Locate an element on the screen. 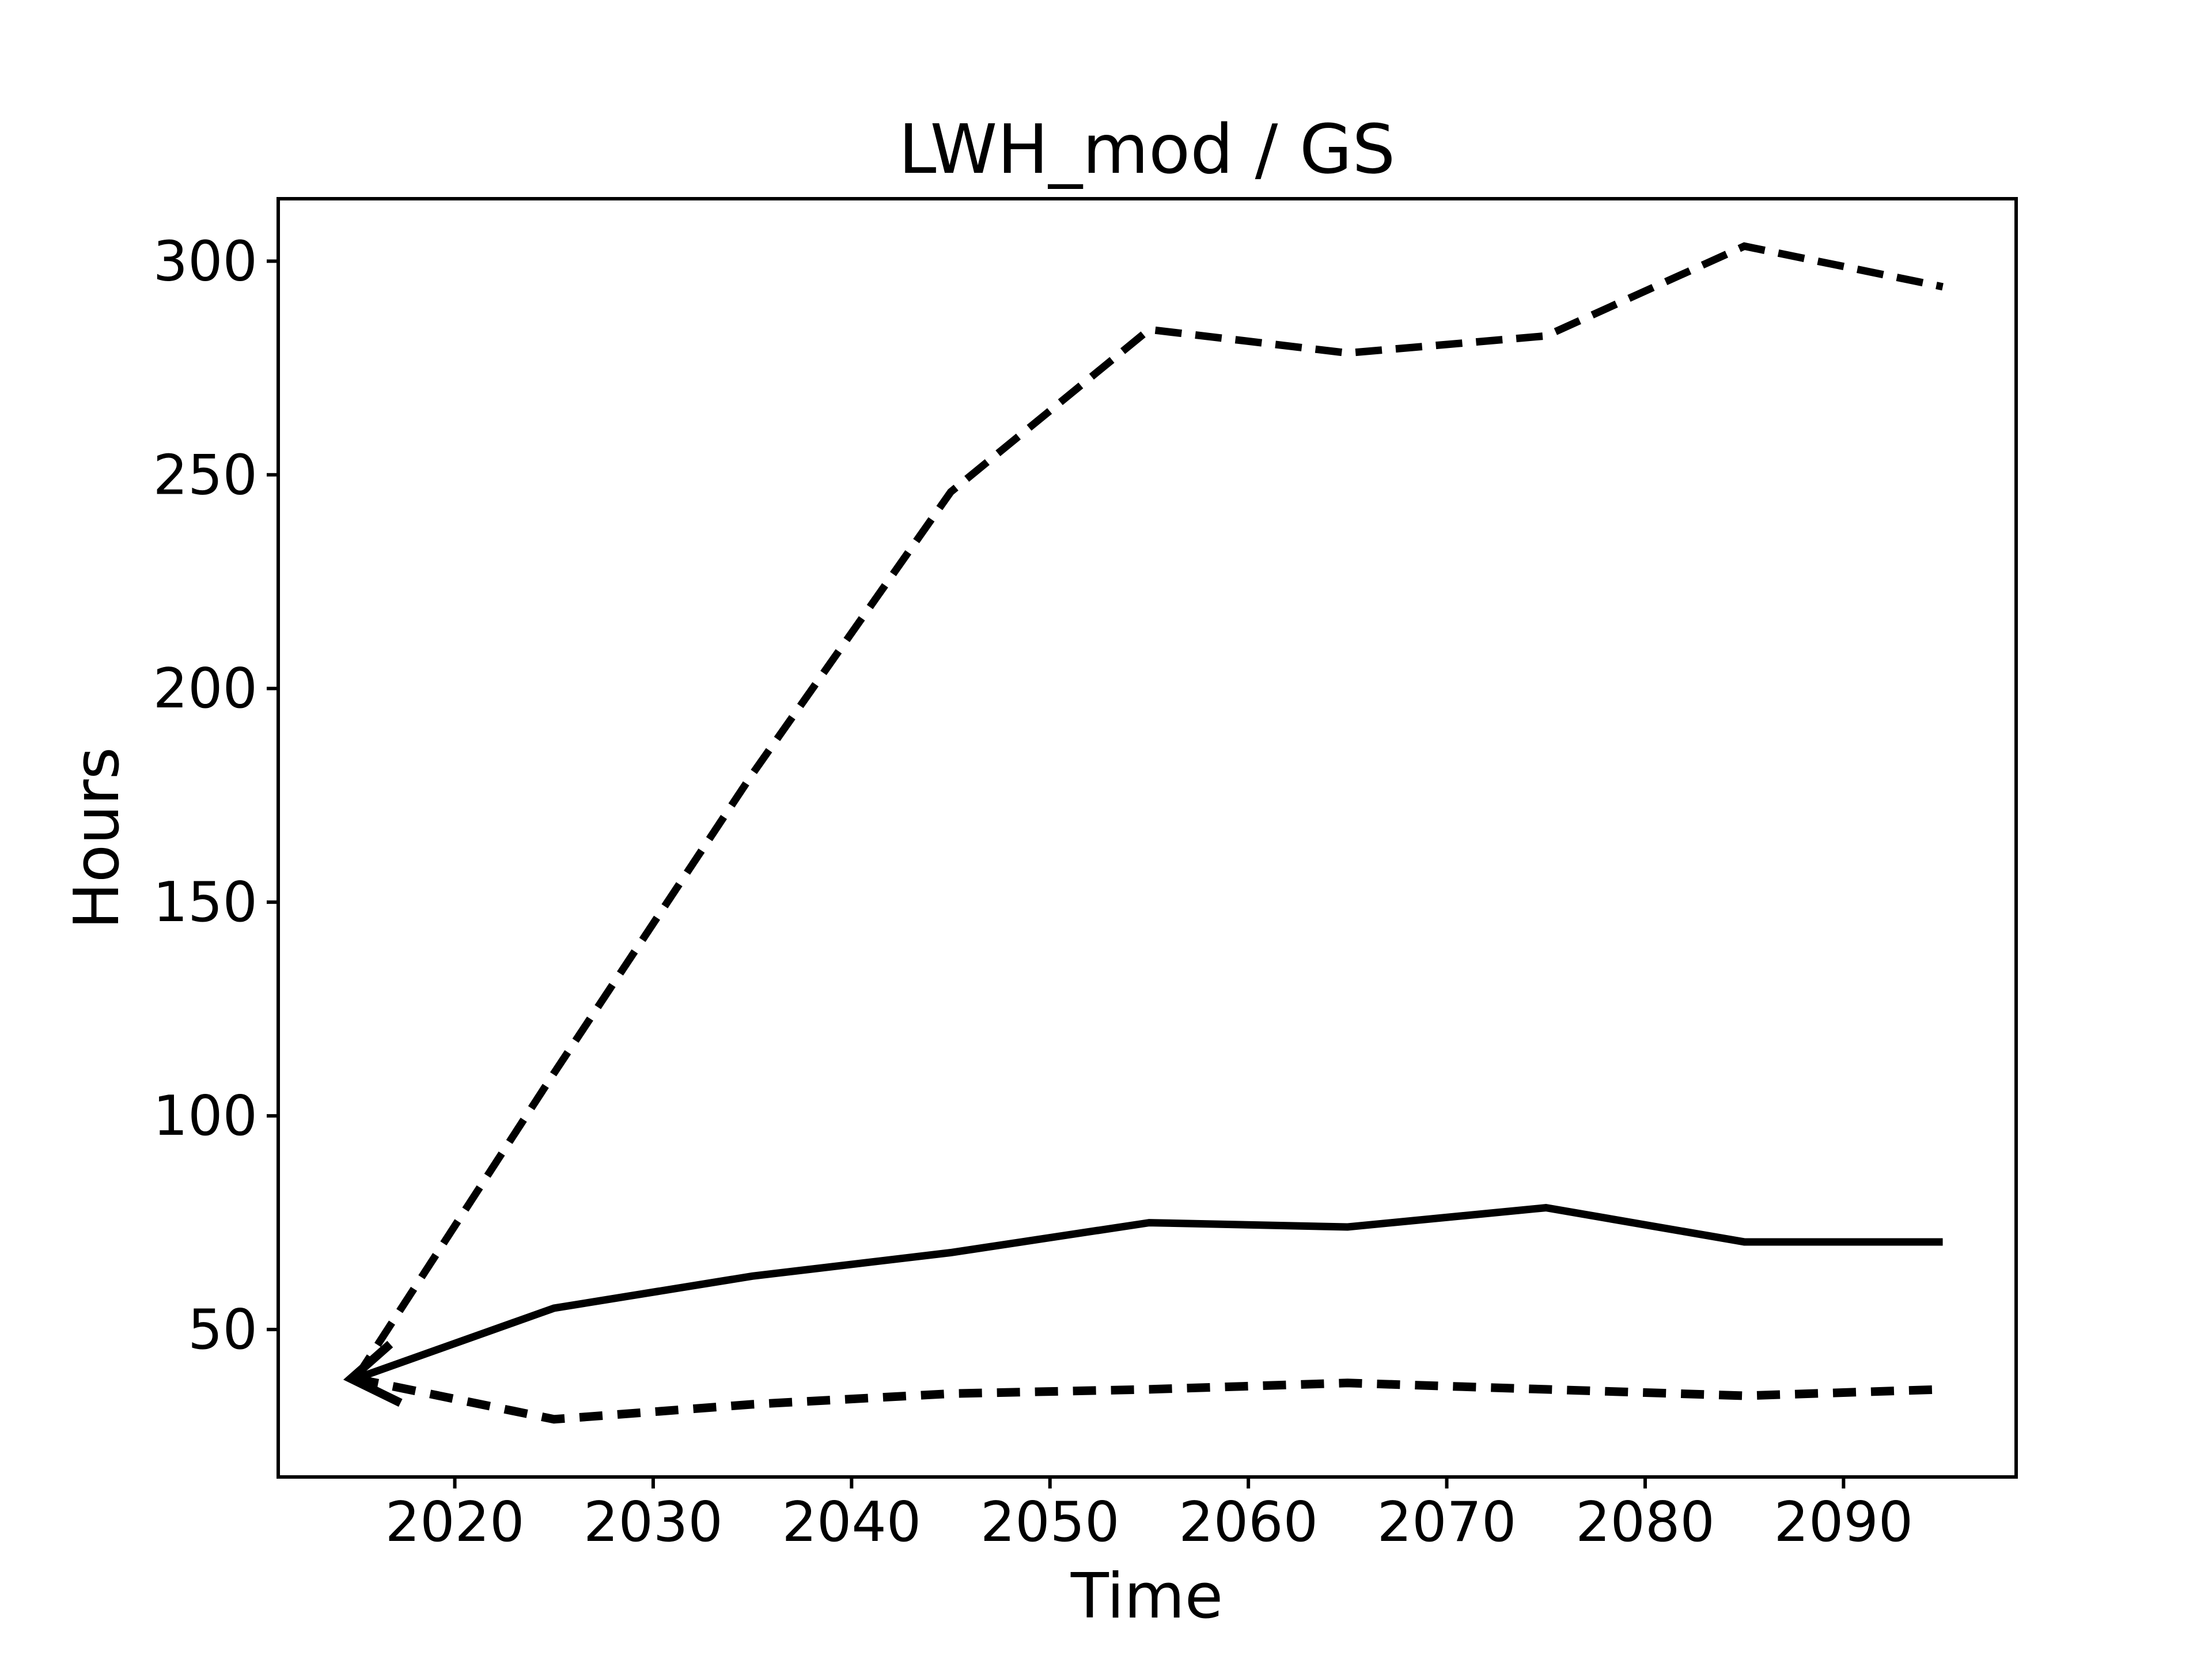 The width and height of the screenshot is (2212, 1659). caret-left-icon is located at coordinates (373, 1373).